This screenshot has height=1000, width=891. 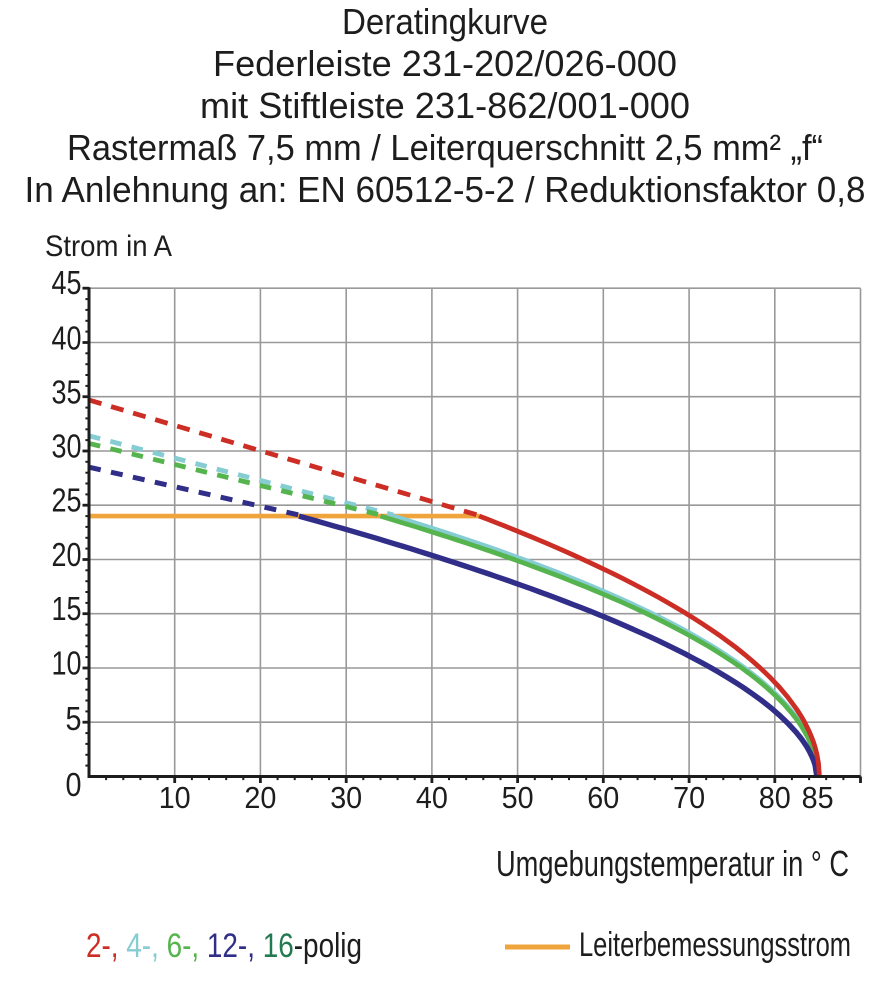 What do you see at coordinates (672, 863) in the screenshot?
I see `svg-text: Umgebungstemperatur in ° C` at bounding box center [672, 863].